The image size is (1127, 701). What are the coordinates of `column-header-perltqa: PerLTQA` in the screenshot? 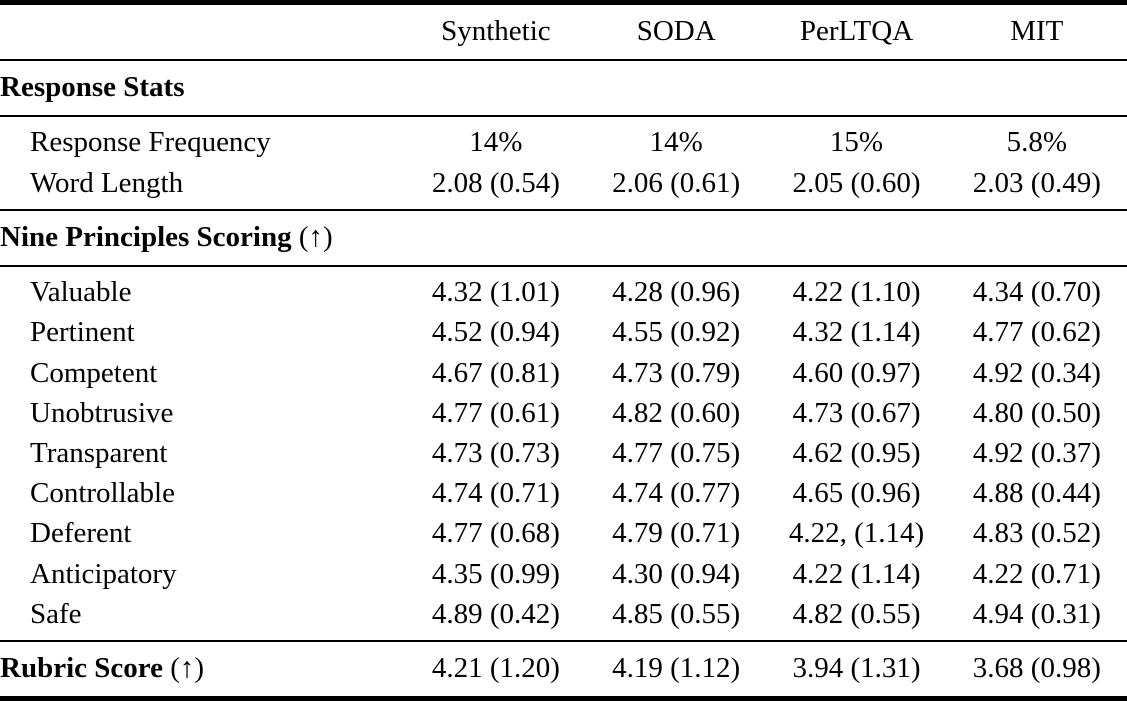 It's located at (856, 32).